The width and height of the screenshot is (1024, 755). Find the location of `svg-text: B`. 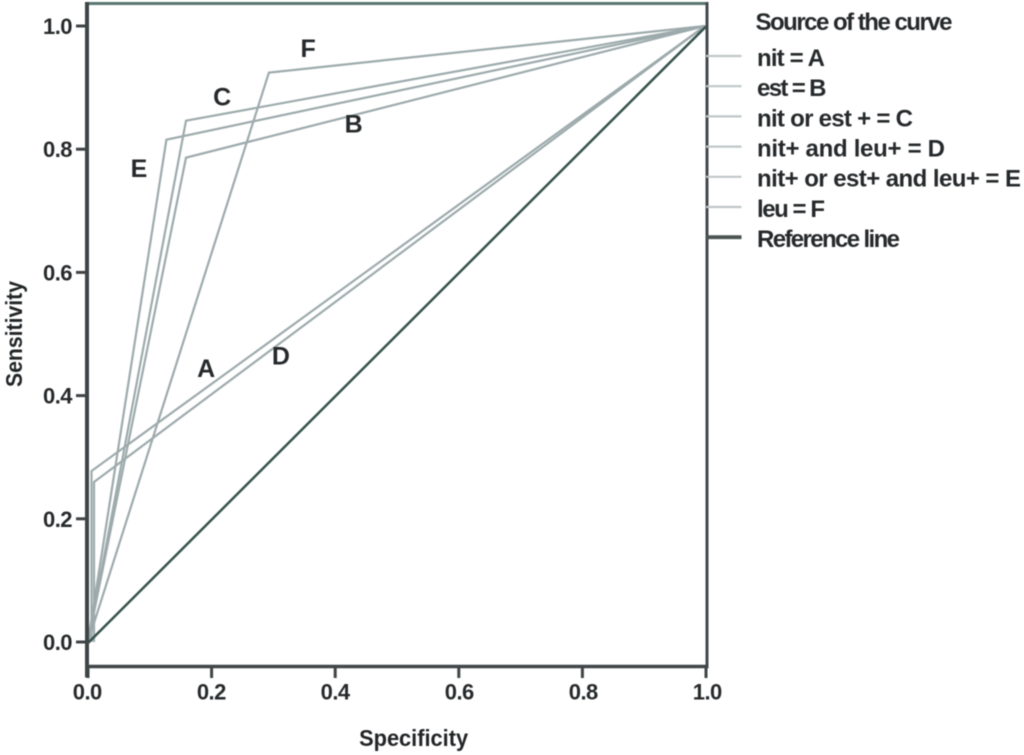

svg-text: B is located at coordinates (354, 125).